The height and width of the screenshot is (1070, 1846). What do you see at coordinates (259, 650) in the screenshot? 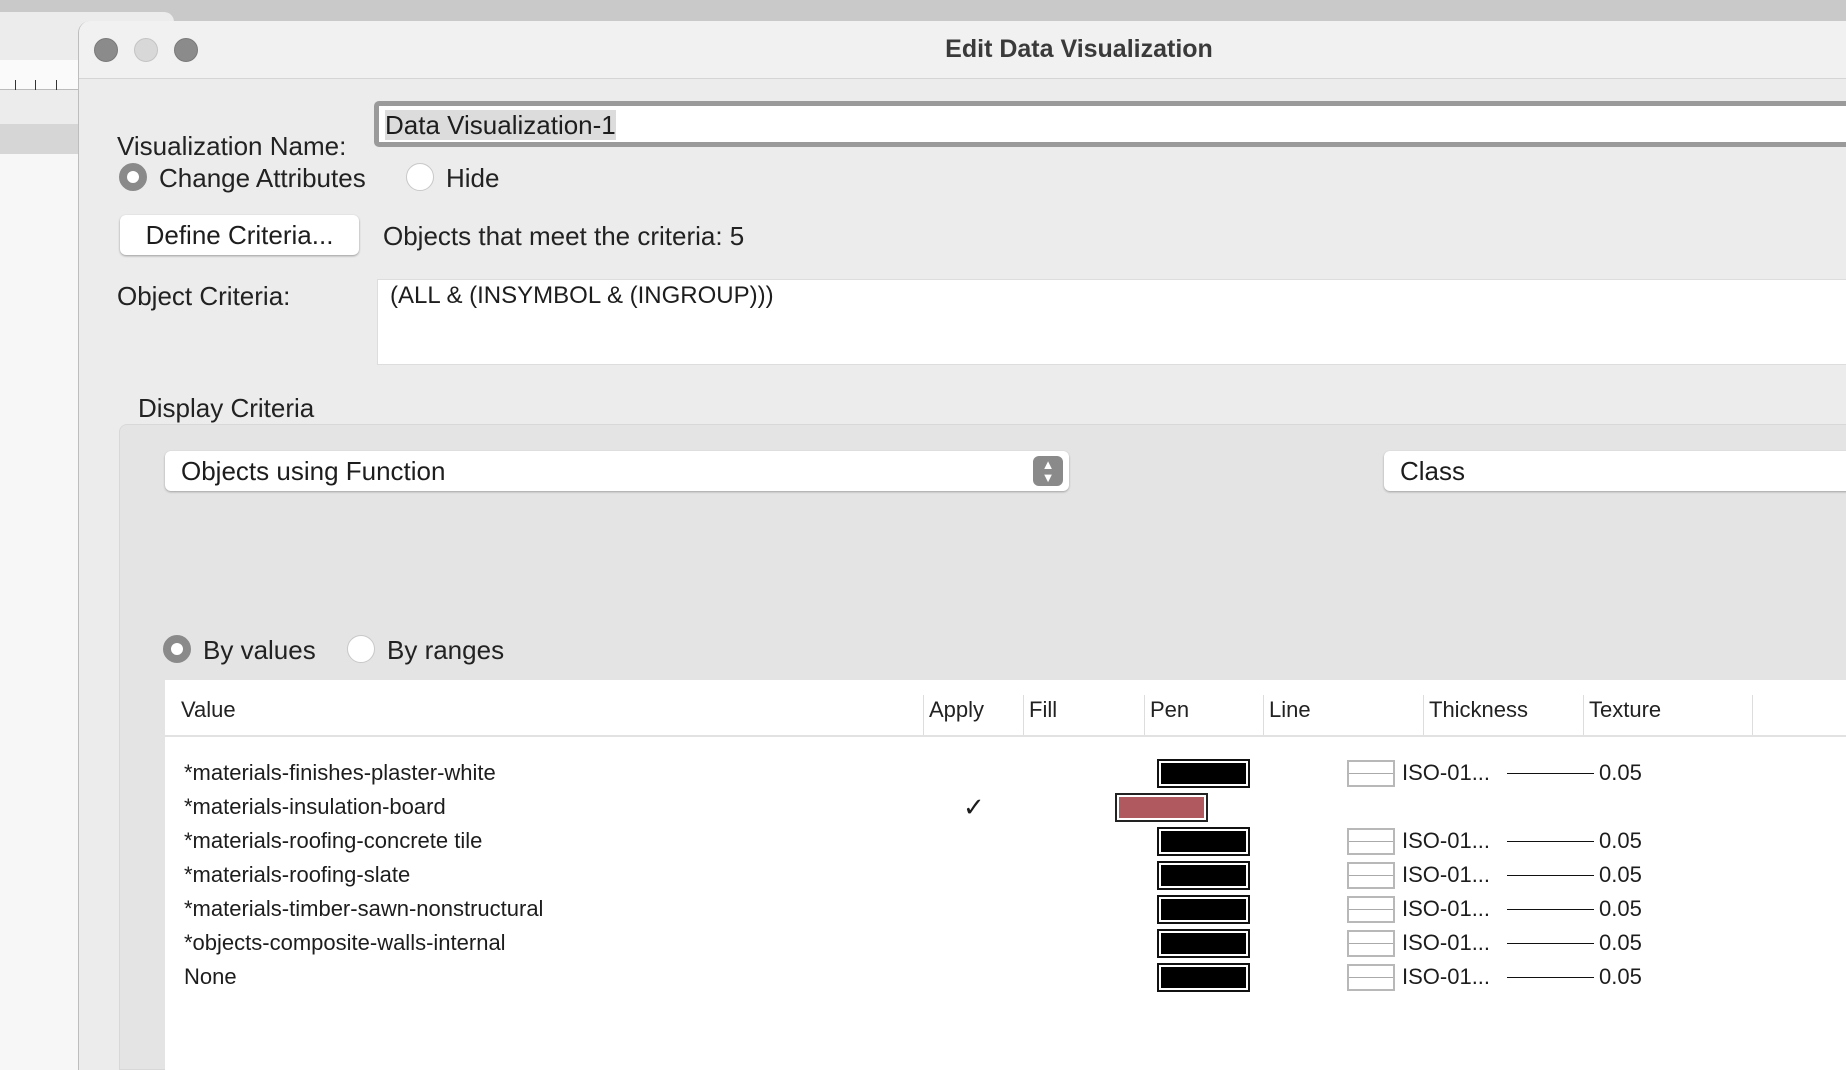
I see `by-values-label: By values` at bounding box center [259, 650].